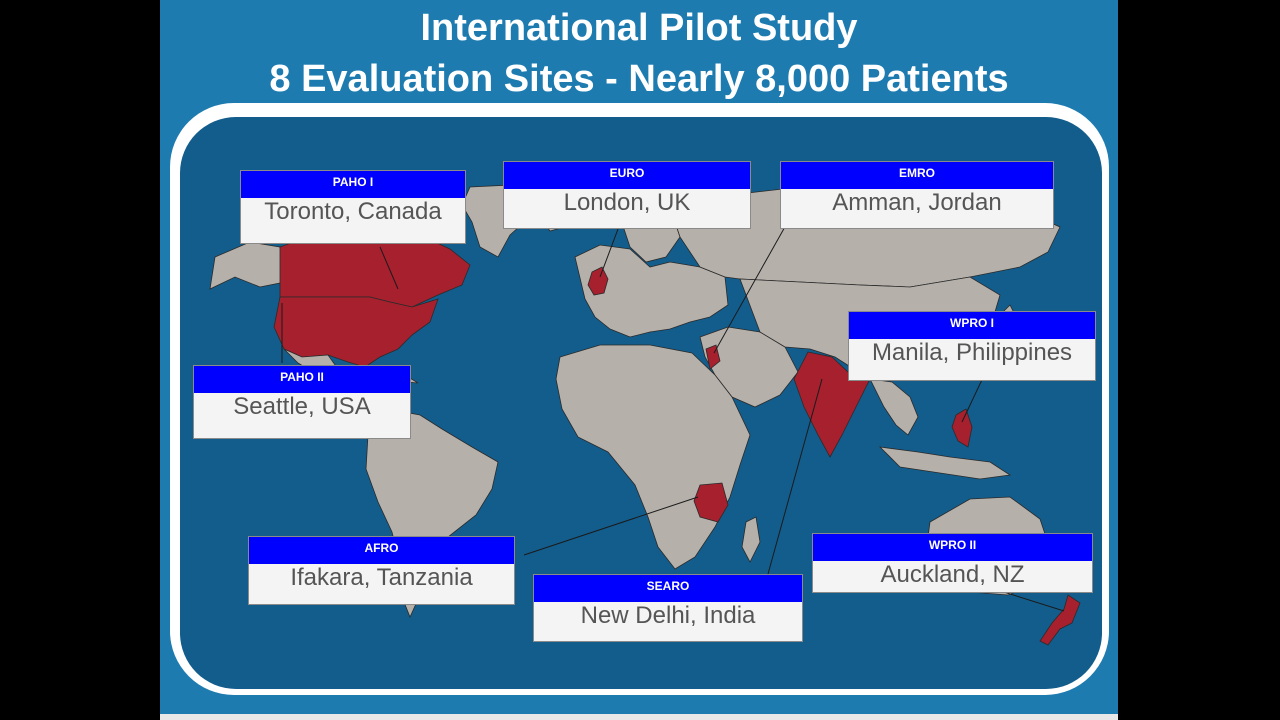  What do you see at coordinates (972, 352) in the screenshot?
I see `city-label: Manila, Philippines` at bounding box center [972, 352].